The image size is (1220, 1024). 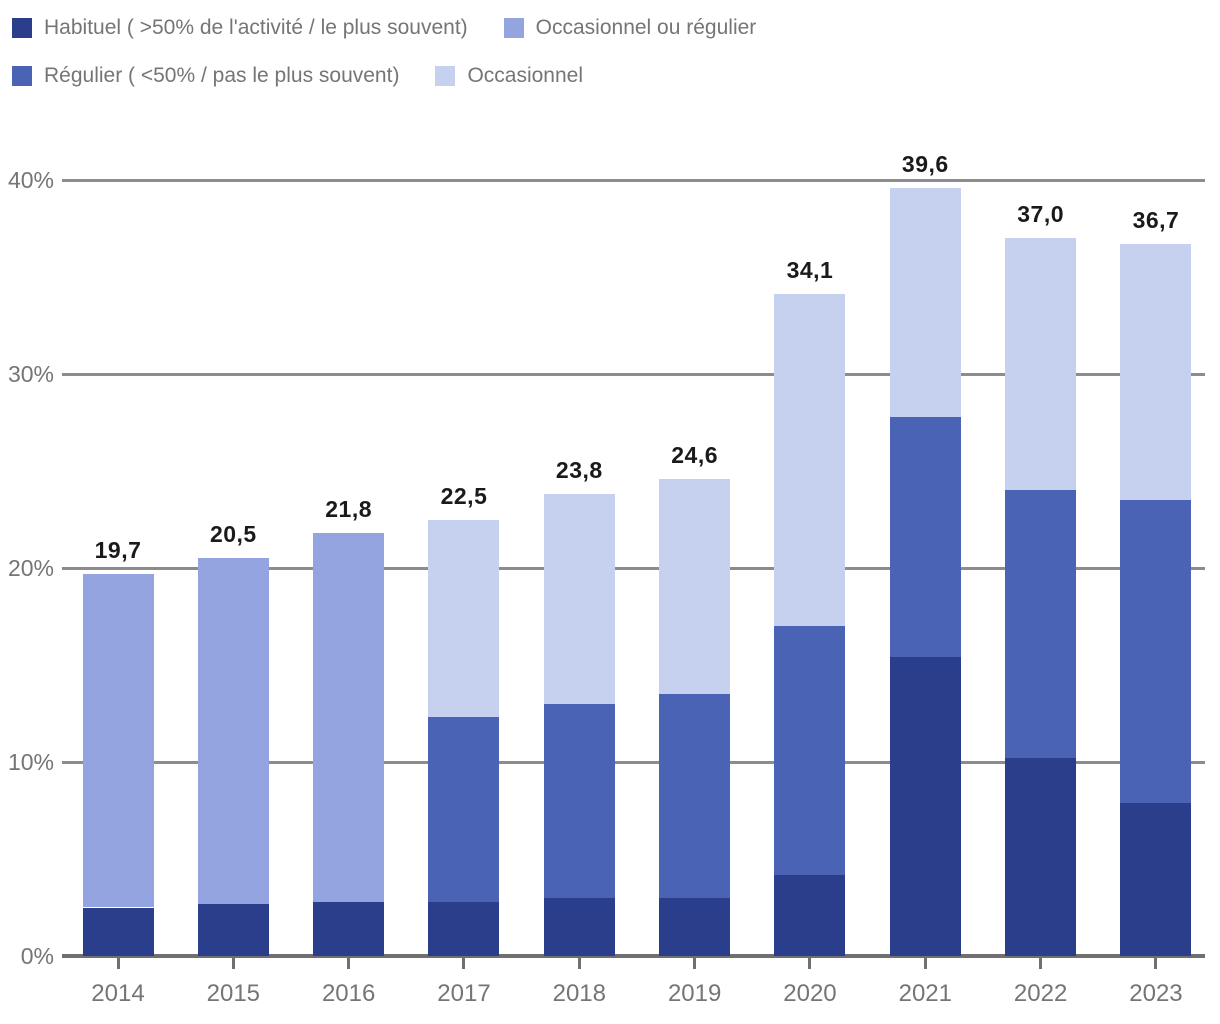 I want to click on y-axis-label-20: 20%, so click(x=30, y=568).